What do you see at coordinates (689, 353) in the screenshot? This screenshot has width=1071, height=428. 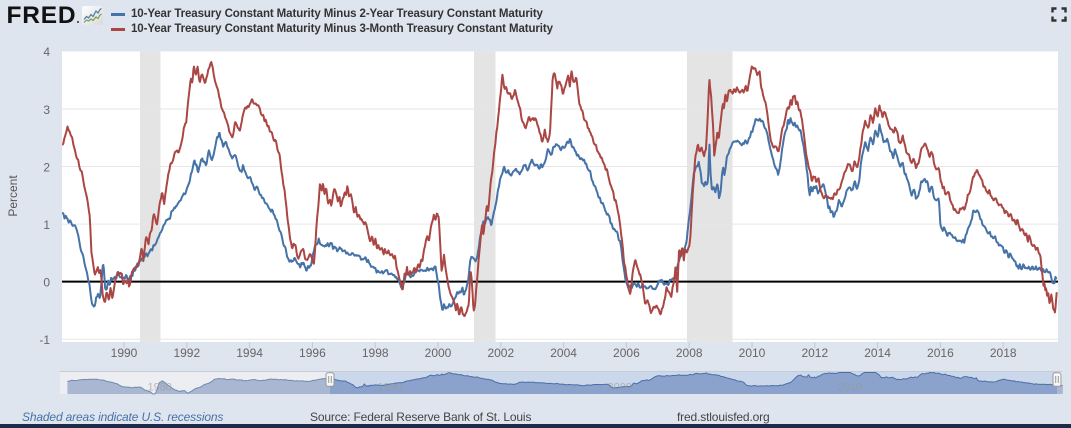 I see `svg-text: 2008` at bounding box center [689, 353].